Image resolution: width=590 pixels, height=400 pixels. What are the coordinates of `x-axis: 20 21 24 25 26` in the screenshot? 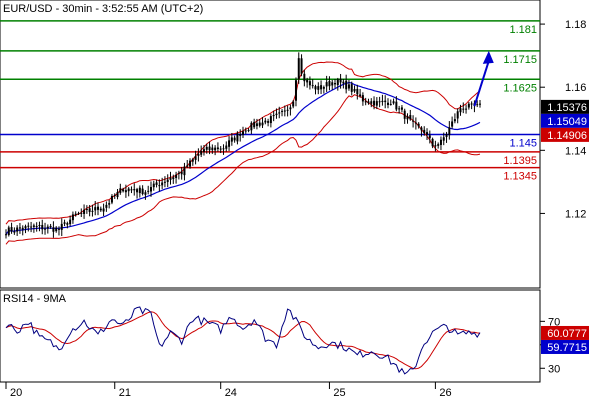 It's located at (228, 390).